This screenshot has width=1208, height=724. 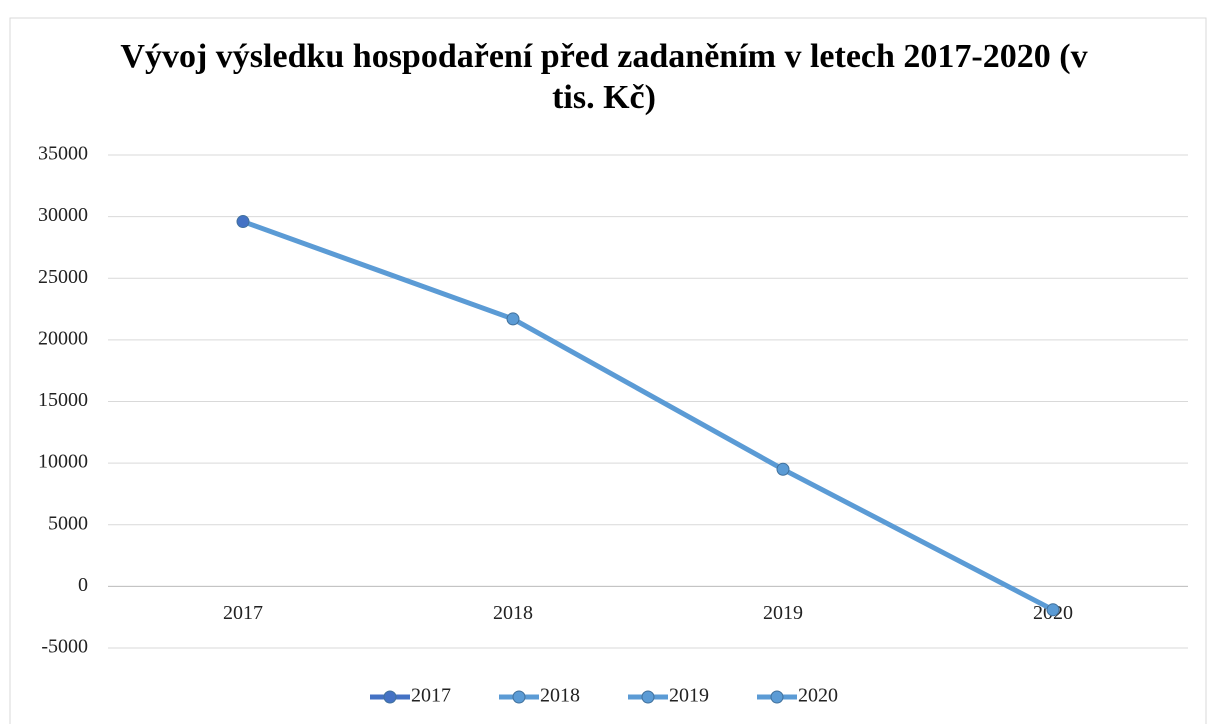 What do you see at coordinates (689, 696) in the screenshot?
I see `legend-label: 2019` at bounding box center [689, 696].